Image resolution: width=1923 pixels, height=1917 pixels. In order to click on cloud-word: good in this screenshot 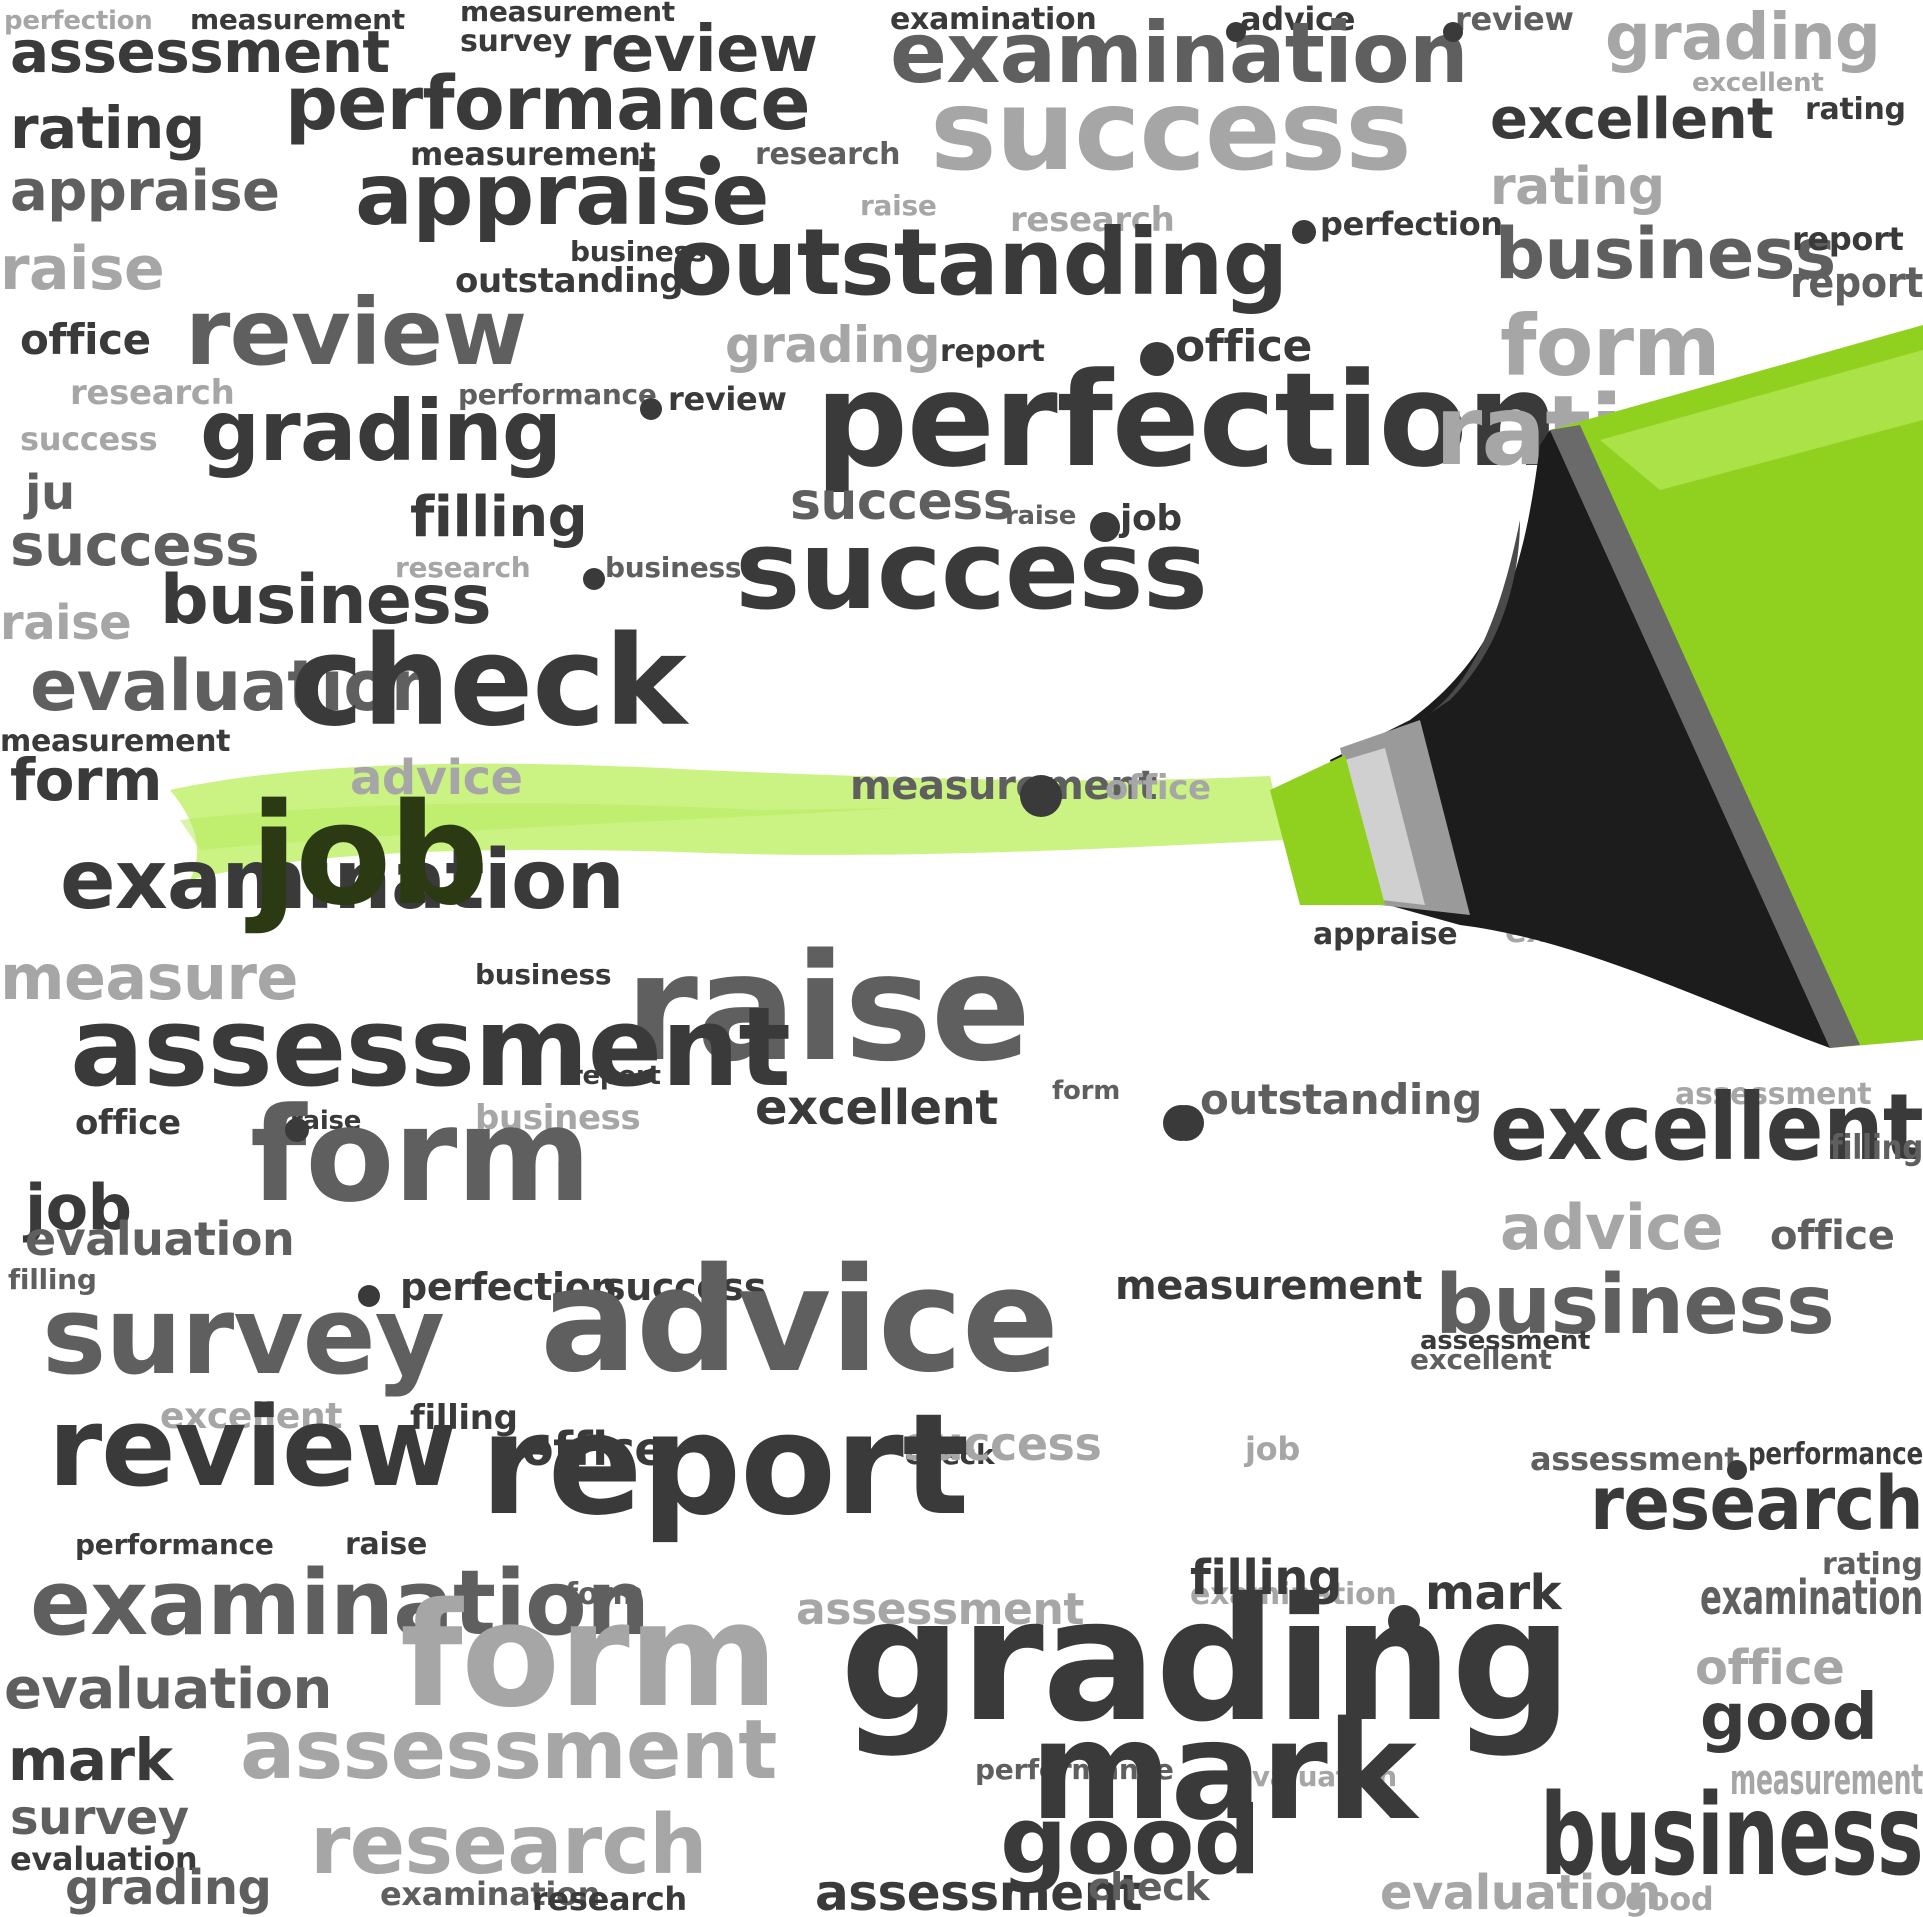, I will do `click(1130, 1842)`.